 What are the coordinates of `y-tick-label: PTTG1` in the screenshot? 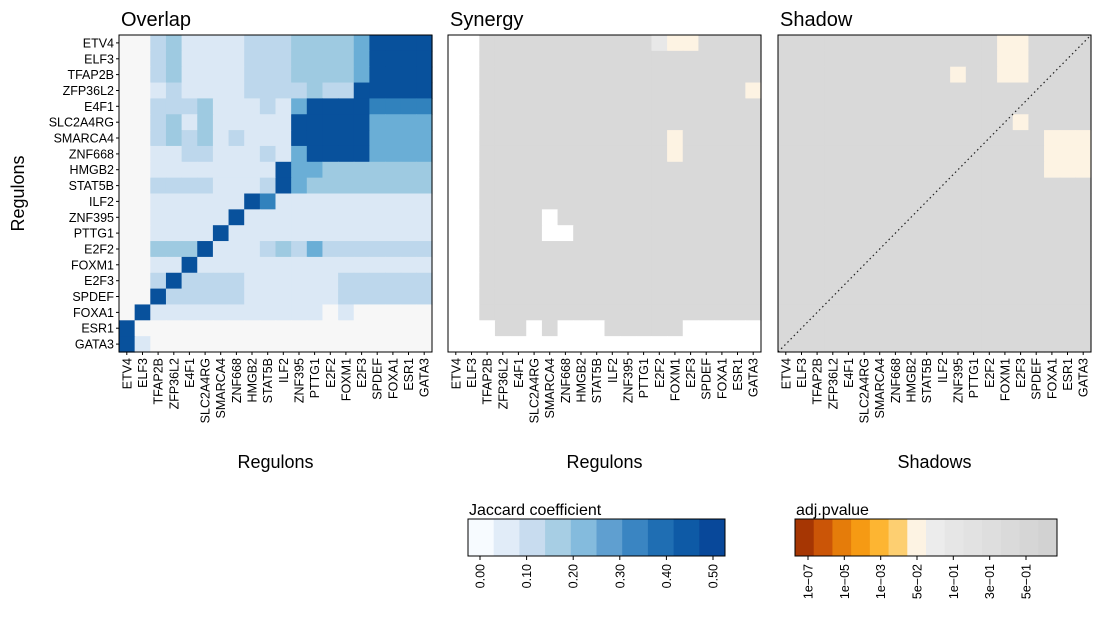 It's located at (94, 234).